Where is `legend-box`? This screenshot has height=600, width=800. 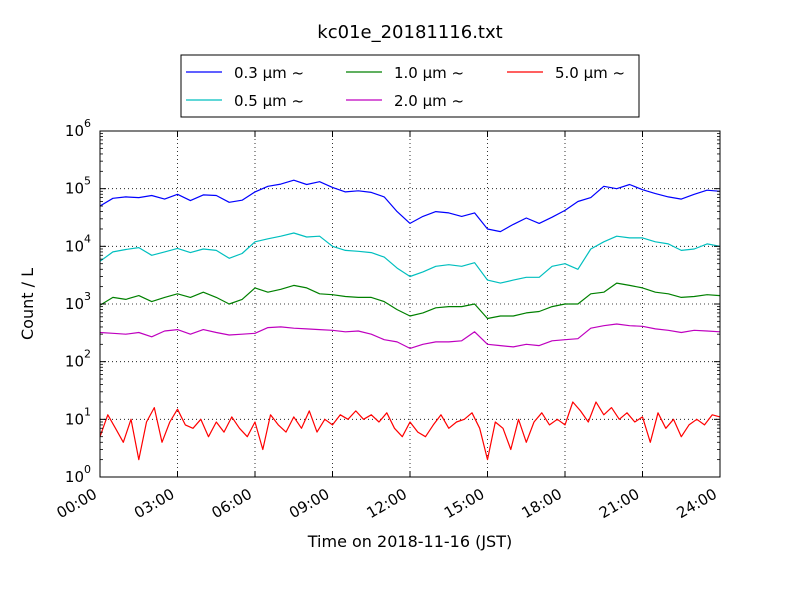 legend-box is located at coordinates (410, 86).